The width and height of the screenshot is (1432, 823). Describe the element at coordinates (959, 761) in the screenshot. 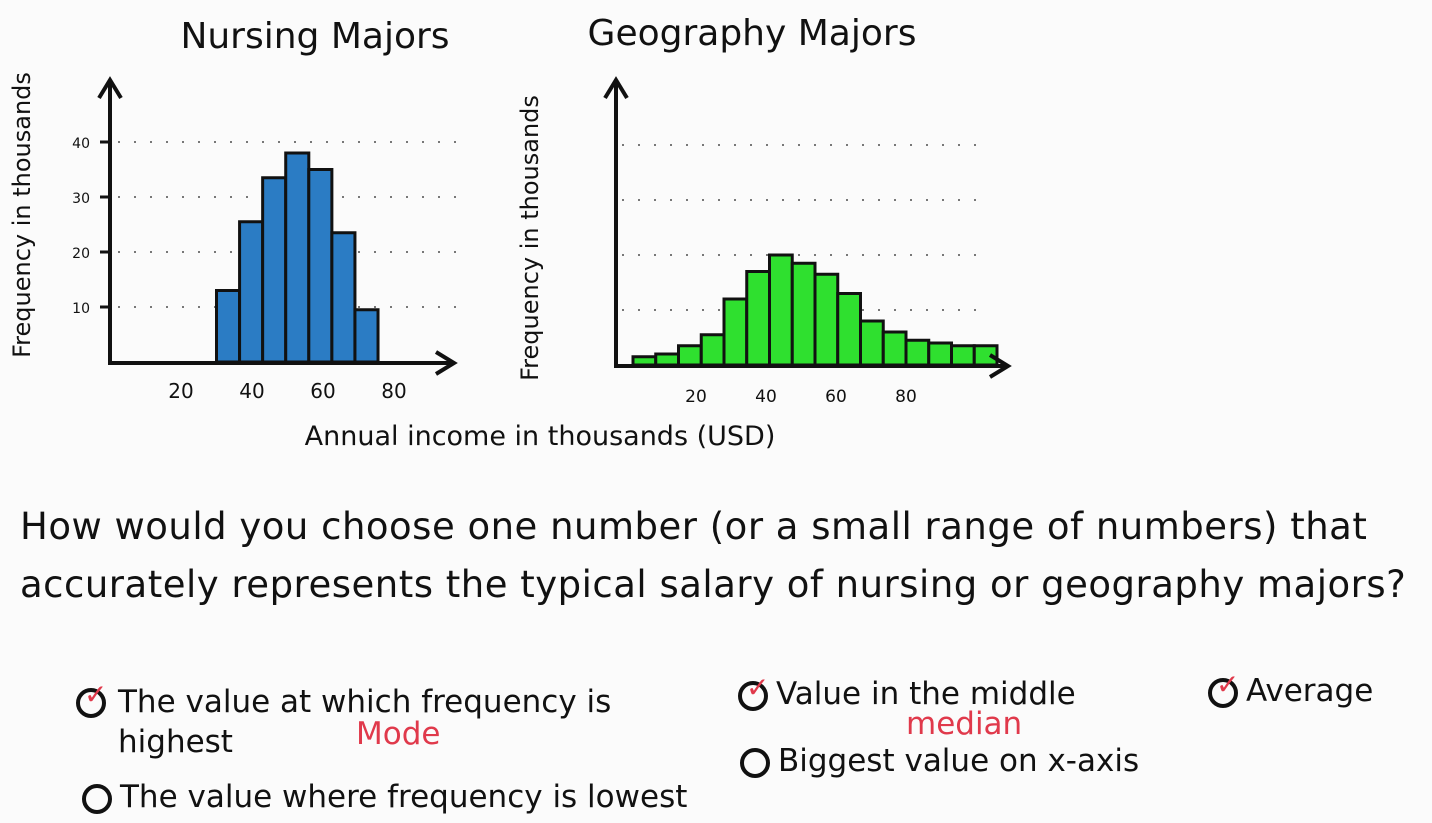

I see `option-biggest-label: Biggest value on x-axis` at that location.